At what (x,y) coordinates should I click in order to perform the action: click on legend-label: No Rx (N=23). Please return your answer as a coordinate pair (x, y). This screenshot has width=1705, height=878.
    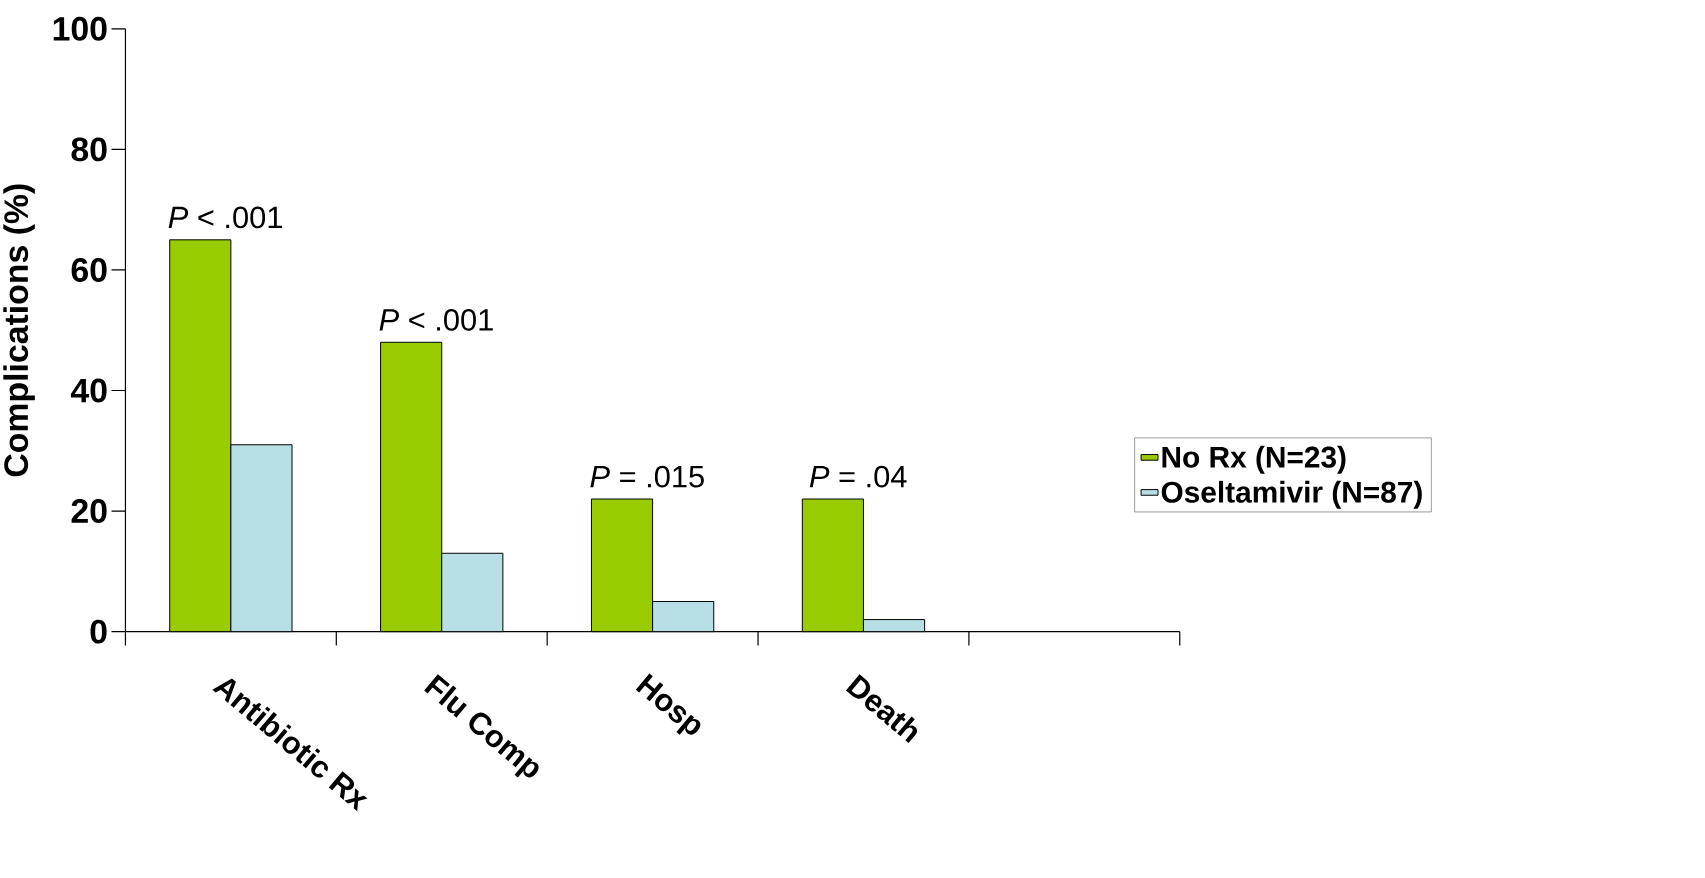
    Looking at the image, I should click on (1254, 459).